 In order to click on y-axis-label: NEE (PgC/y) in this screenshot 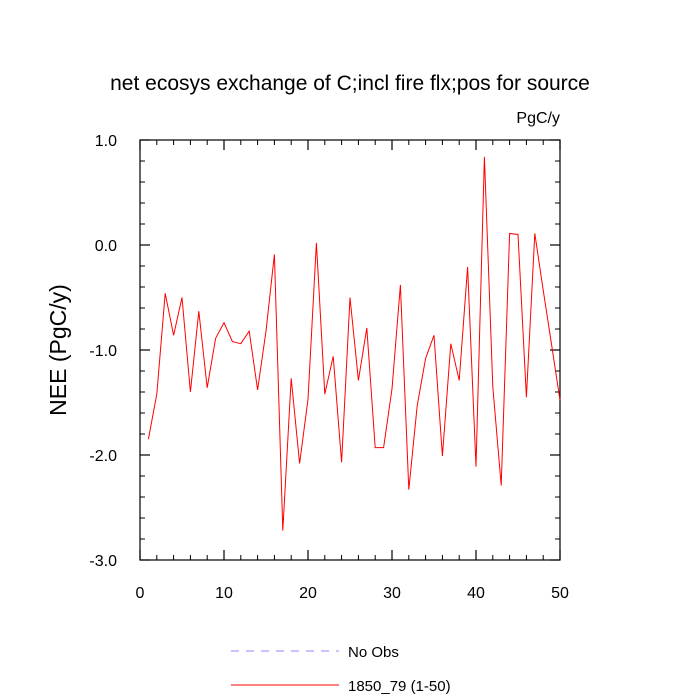, I will do `click(58, 350)`.